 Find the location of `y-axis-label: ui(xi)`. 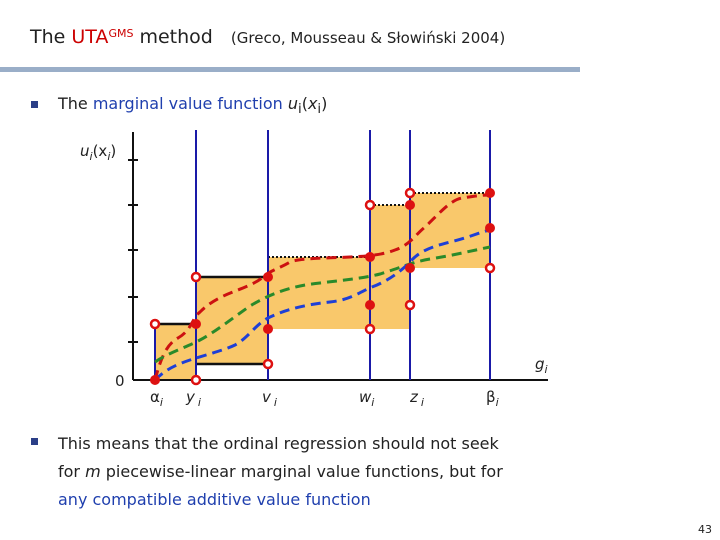

y-axis-label: ui(xi) is located at coordinates (98, 152).